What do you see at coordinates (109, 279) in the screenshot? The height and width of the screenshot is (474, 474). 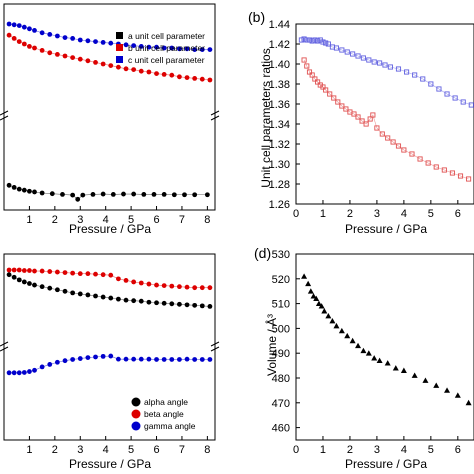 I see `series-beta-angle` at bounding box center [109, 279].